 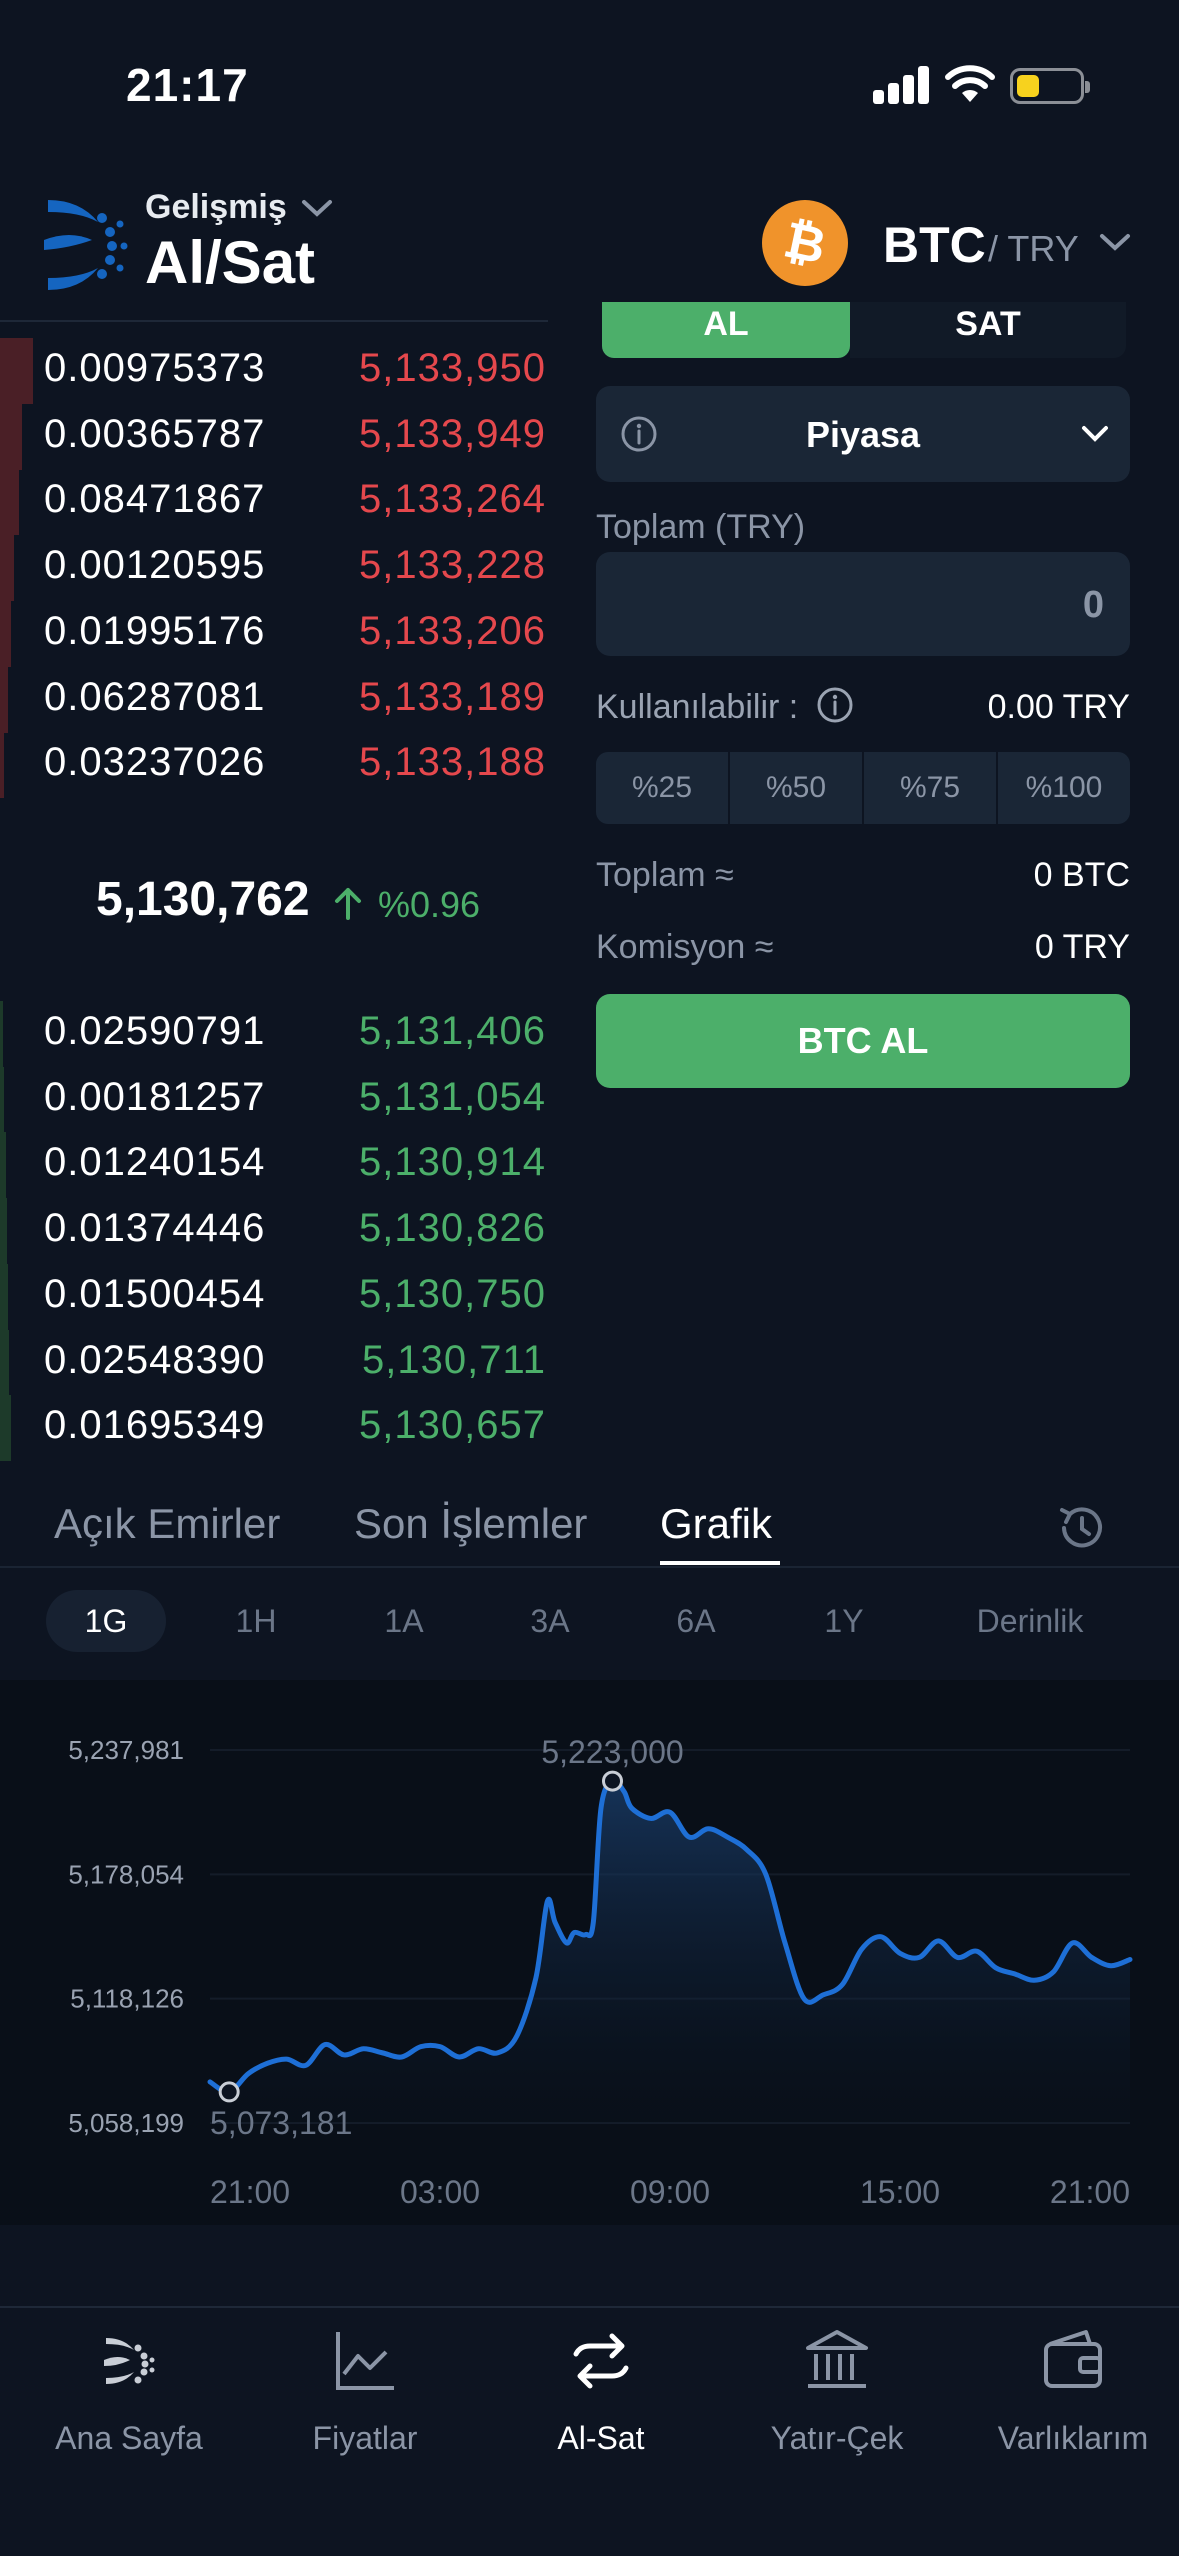 What do you see at coordinates (256, 1620) in the screenshot?
I see `period-1h: 1H` at bounding box center [256, 1620].